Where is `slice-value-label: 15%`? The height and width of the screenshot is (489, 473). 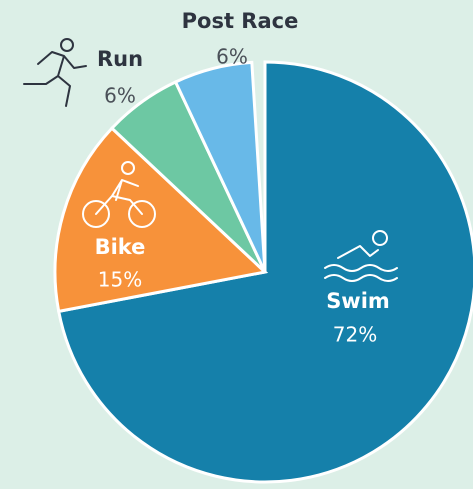 slice-value-label: 15% is located at coordinates (120, 280).